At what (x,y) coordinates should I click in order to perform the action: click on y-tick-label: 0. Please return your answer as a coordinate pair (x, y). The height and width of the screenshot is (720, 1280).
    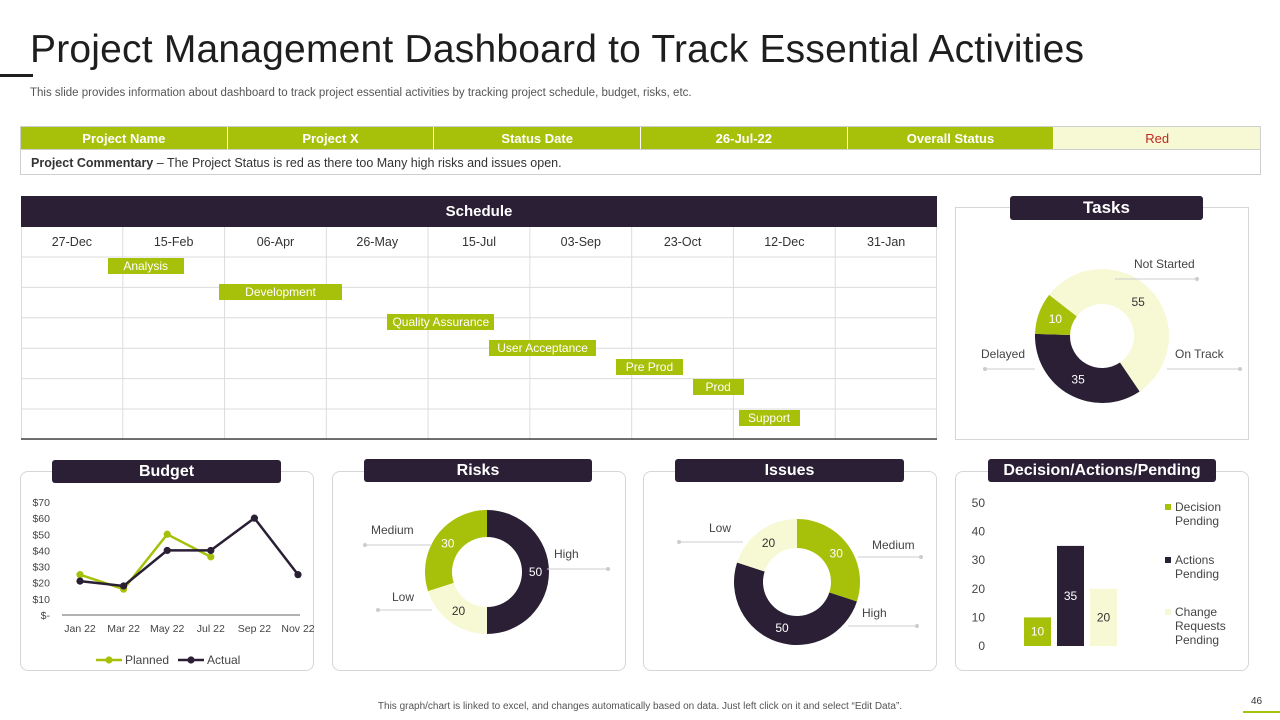
    Looking at the image, I should click on (981, 646).